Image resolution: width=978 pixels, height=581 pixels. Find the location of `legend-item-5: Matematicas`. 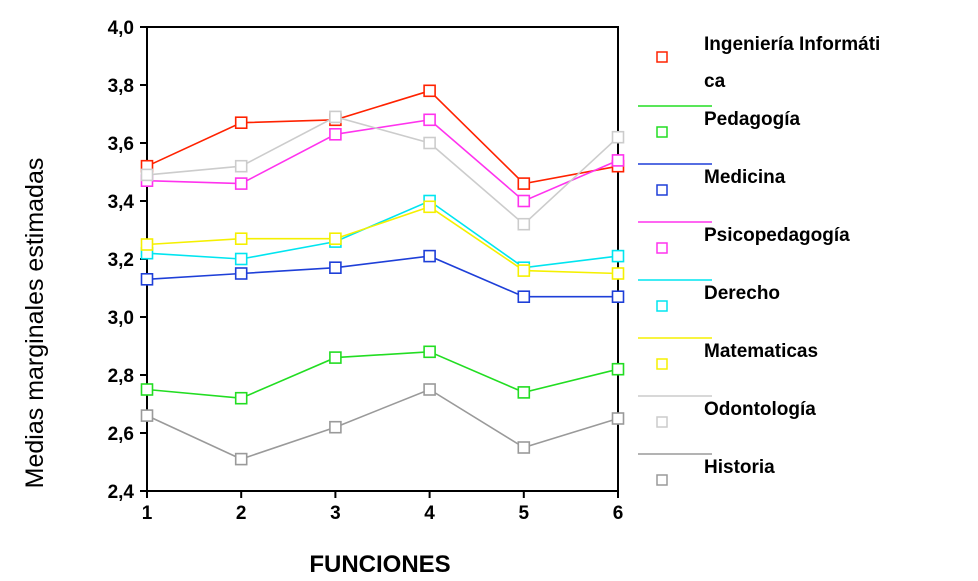

legend-item-5: Matematicas is located at coordinates (737, 355).